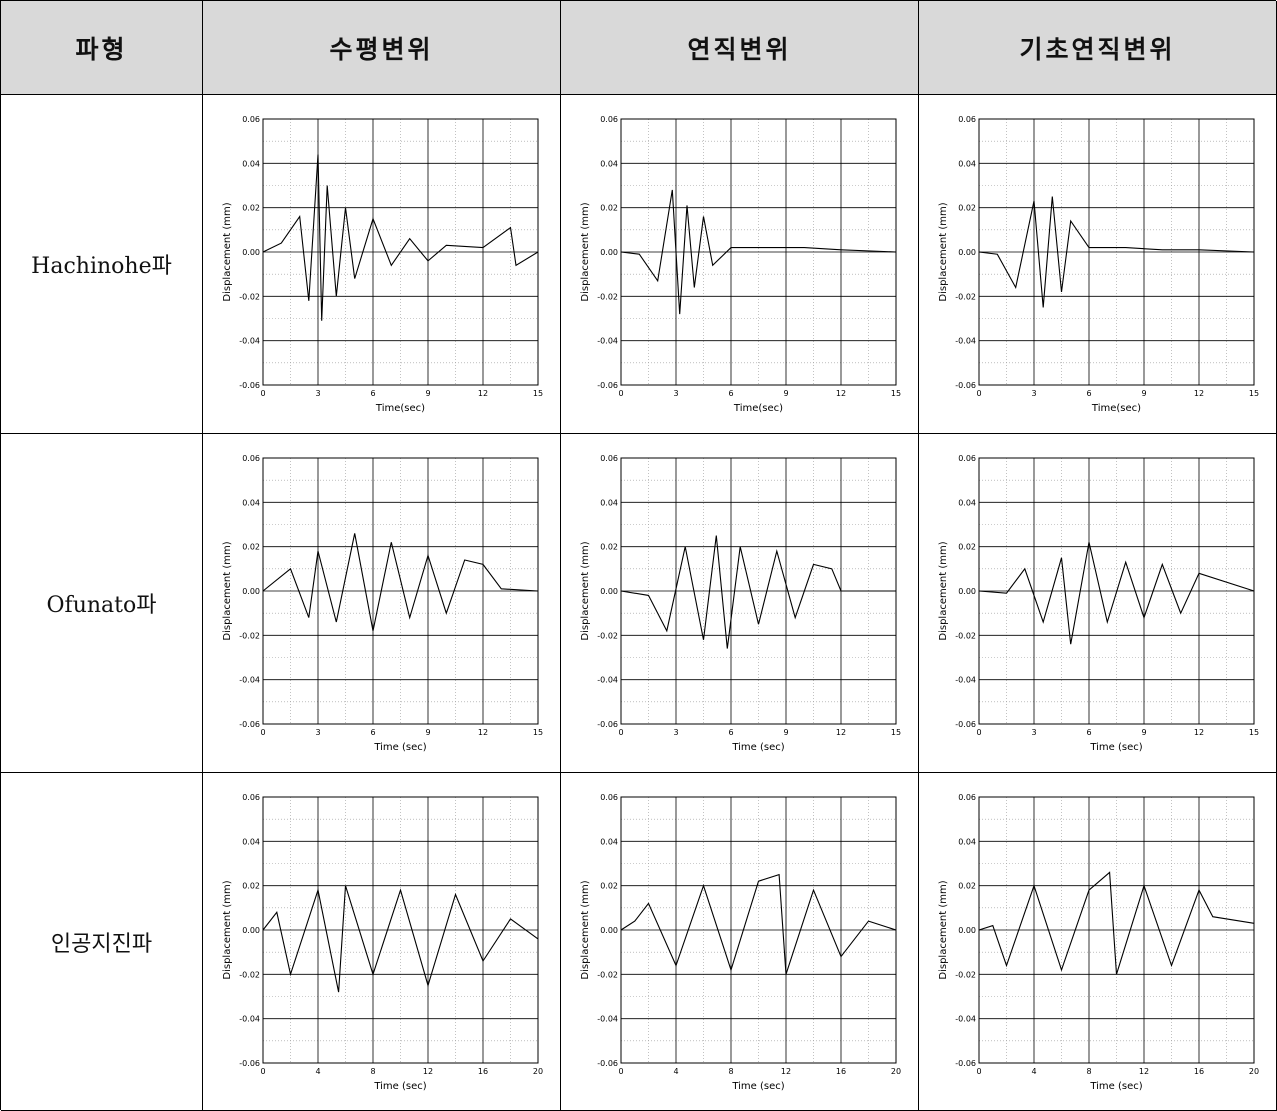  Describe the element at coordinates (758, 408) in the screenshot. I see `x-axis-label: Time(sec)` at that location.